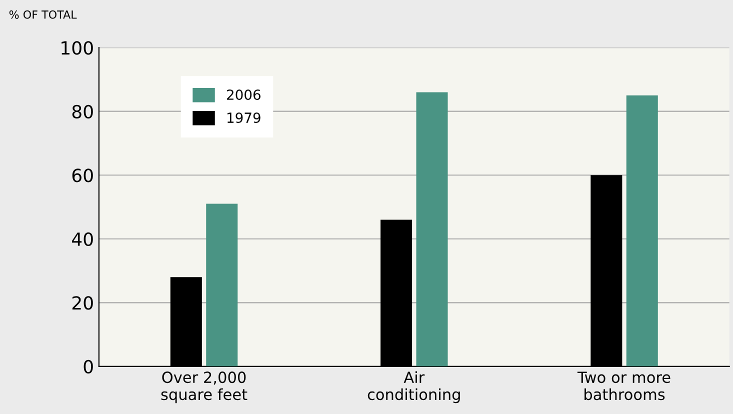  I want to click on y-axis-title: % OF TOTAL, so click(43, 14).